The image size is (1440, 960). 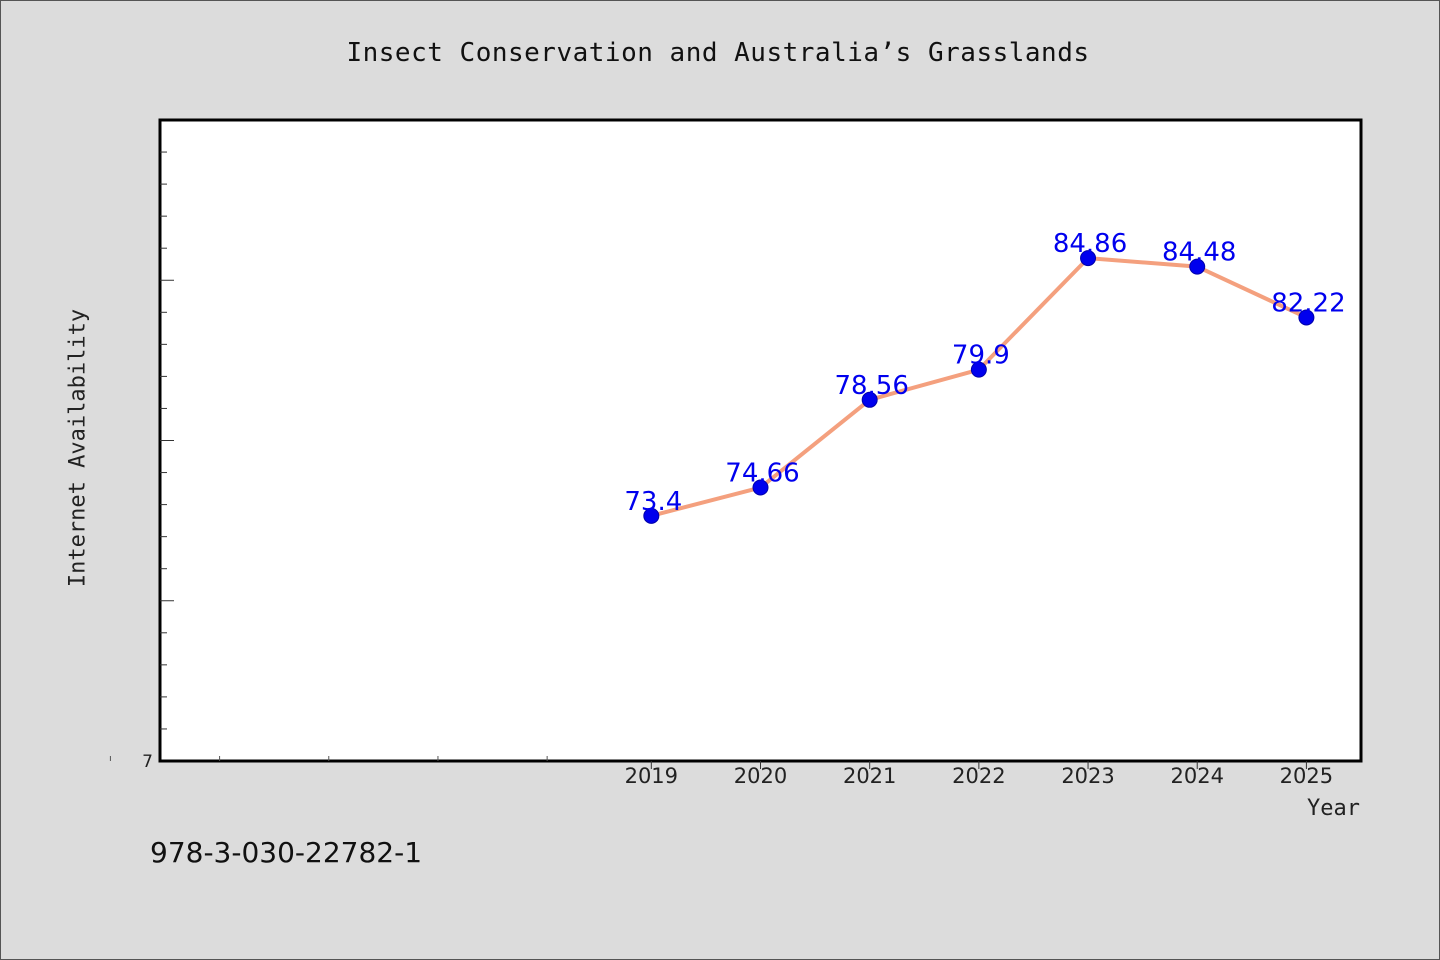 What do you see at coordinates (978, 776) in the screenshot?
I see `x-tick-label: 2022` at bounding box center [978, 776].